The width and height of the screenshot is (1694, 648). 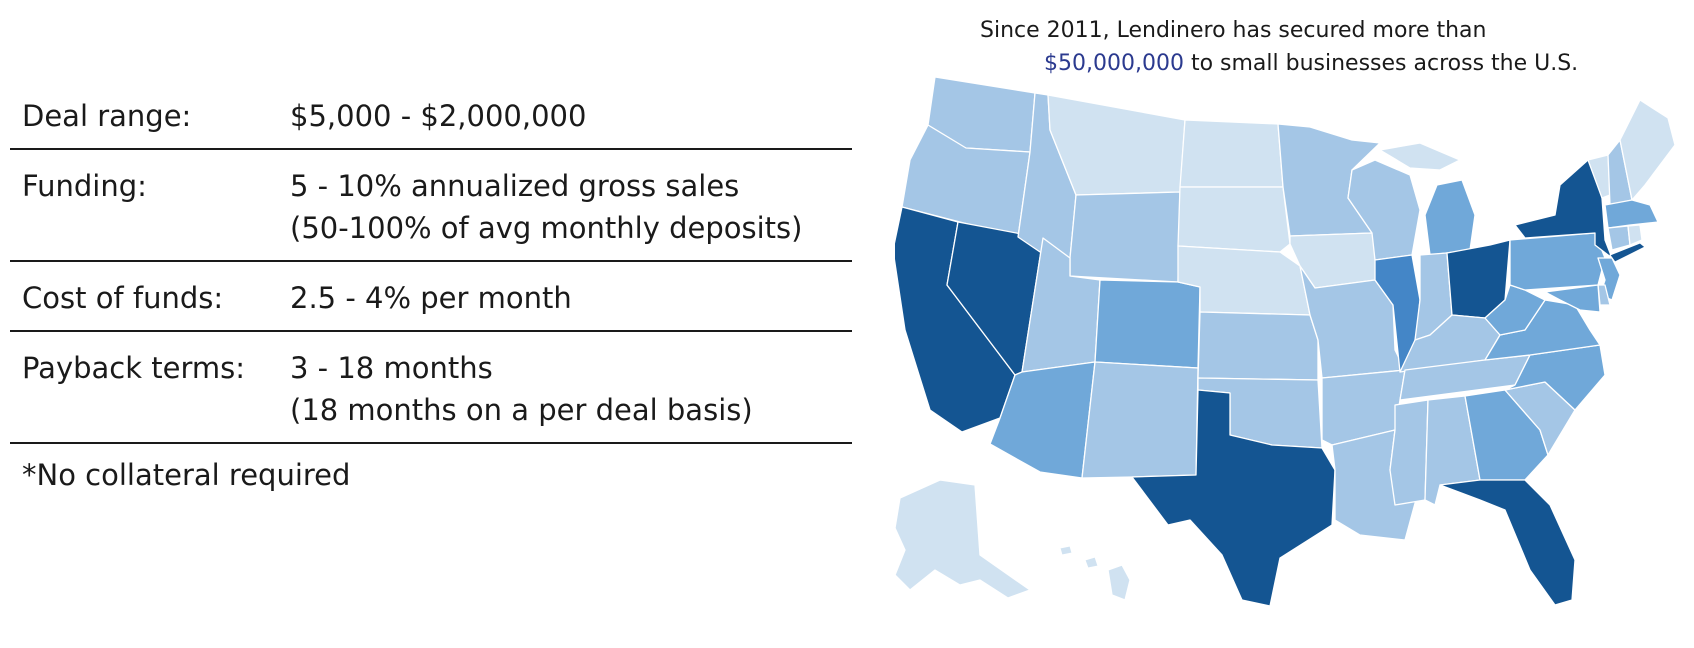 I want to click on state-ak, so click(x=963, y=539).